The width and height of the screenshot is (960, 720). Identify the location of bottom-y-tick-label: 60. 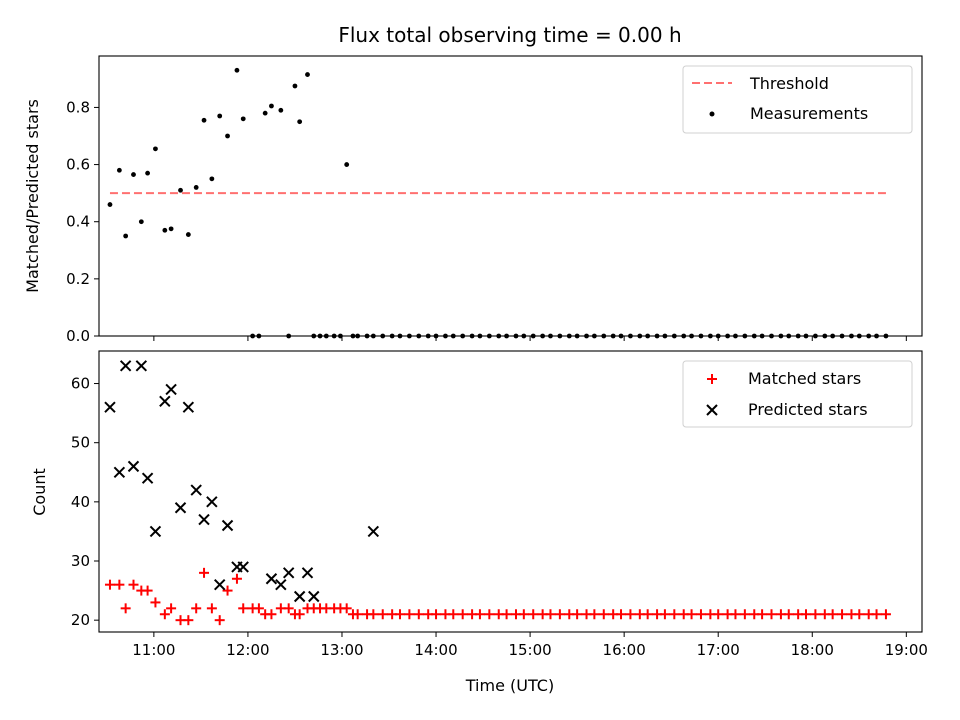
(80, 384).